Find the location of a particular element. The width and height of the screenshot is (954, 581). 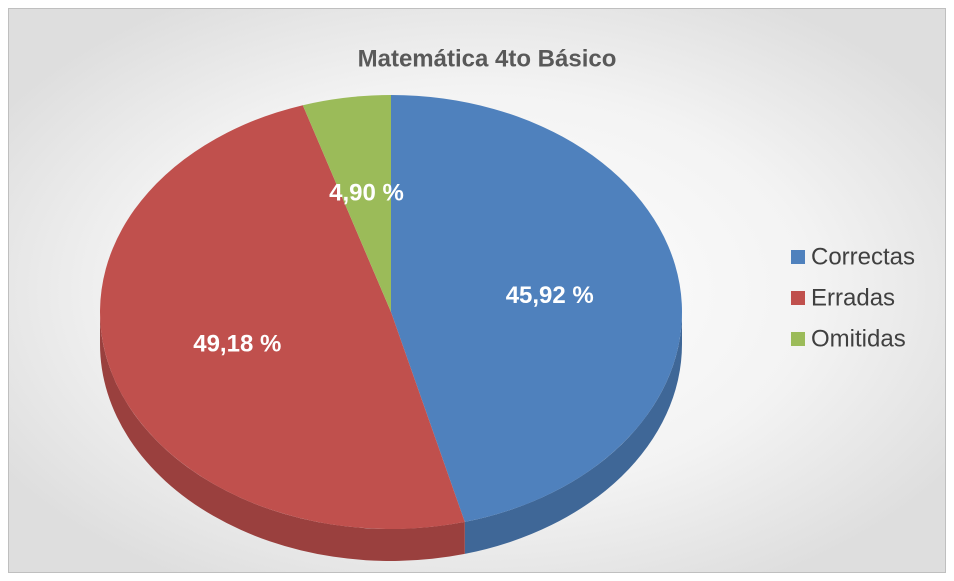

data-label: 49,18 % is located at coordinates (237, 344).